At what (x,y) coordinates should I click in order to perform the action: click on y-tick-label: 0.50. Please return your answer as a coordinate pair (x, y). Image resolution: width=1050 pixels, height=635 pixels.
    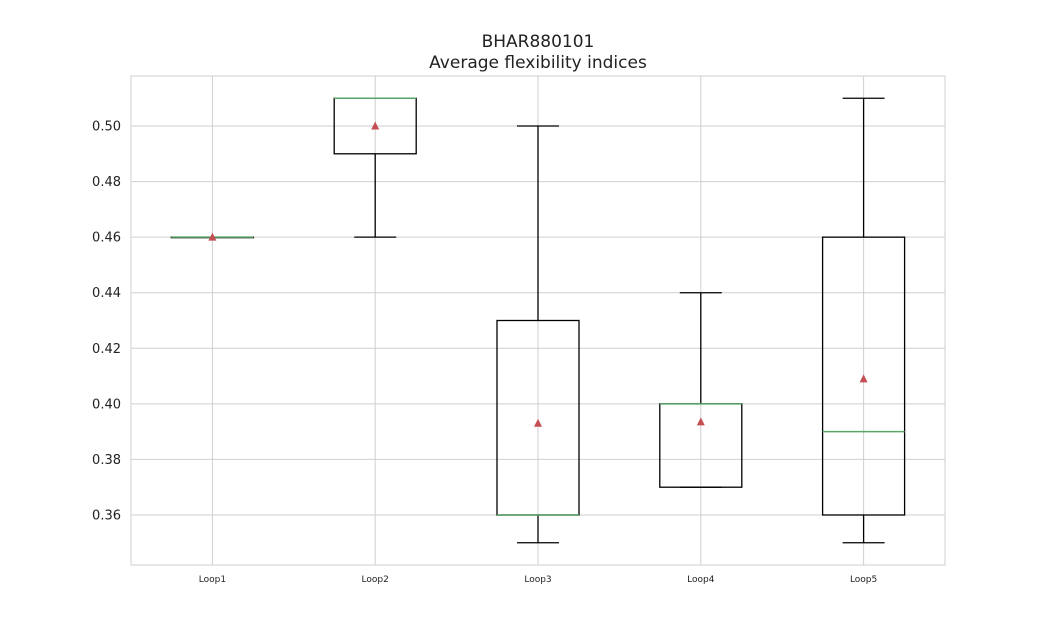
    Looking at the image, I should click on (106, 127).